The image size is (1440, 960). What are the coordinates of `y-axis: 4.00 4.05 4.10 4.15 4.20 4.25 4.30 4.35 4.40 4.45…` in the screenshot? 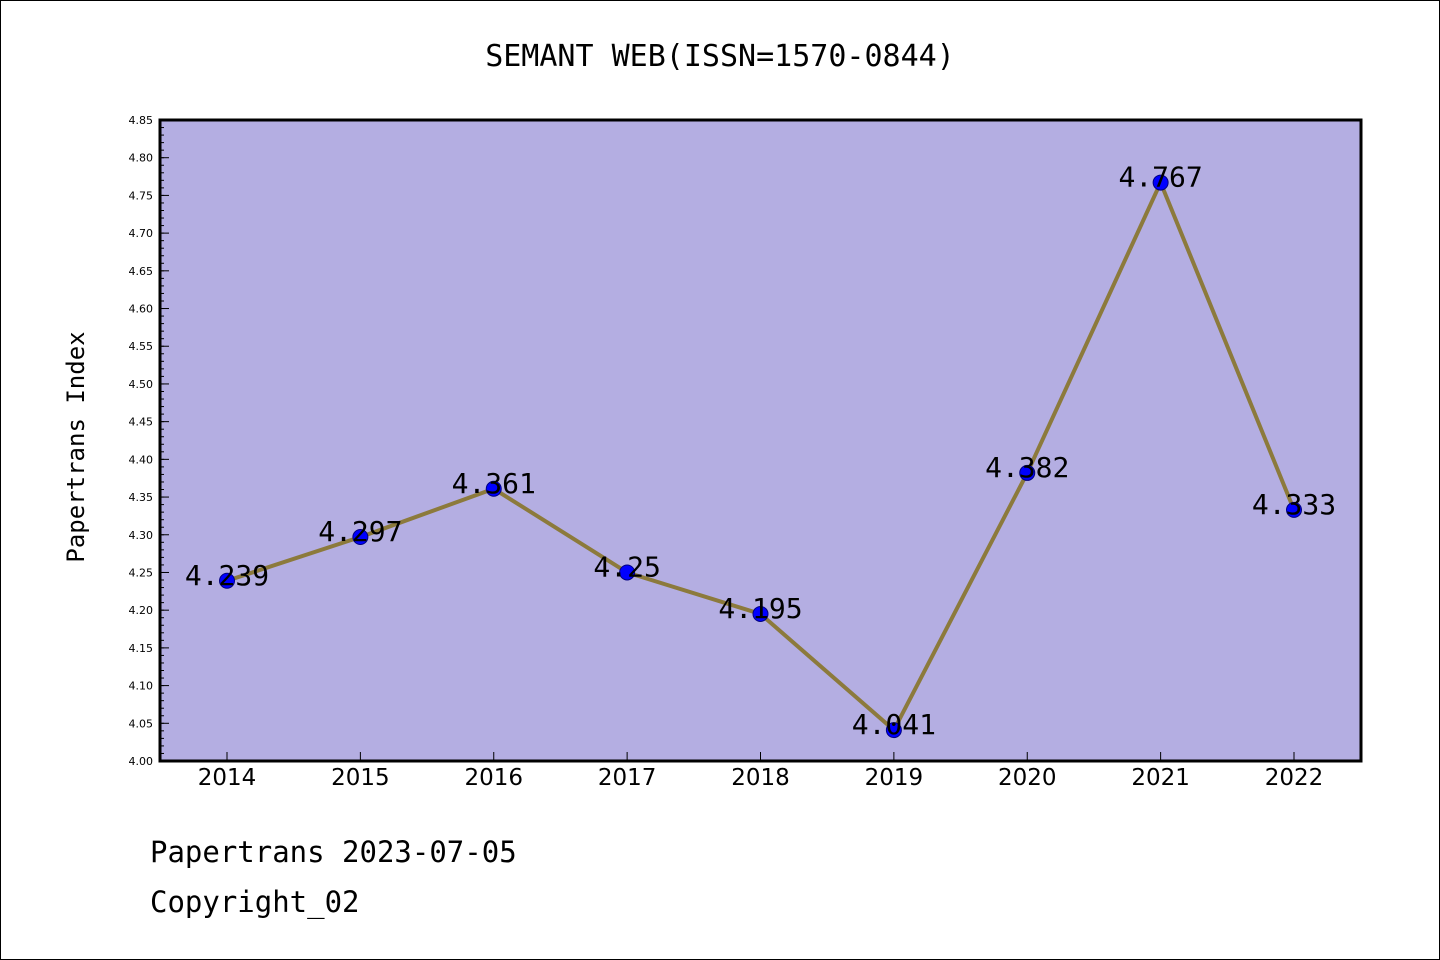 It's located at (149, 441).